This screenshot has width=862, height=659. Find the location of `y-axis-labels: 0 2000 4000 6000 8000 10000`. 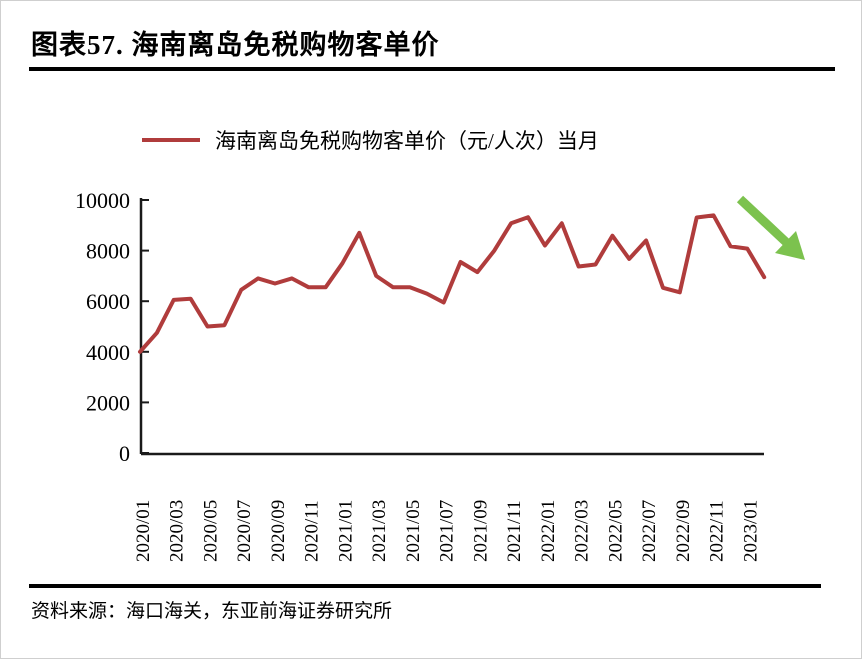

y-axis-labels: 0 2000 4000 6000 8000 10000 is located at coordinates (102, 327).